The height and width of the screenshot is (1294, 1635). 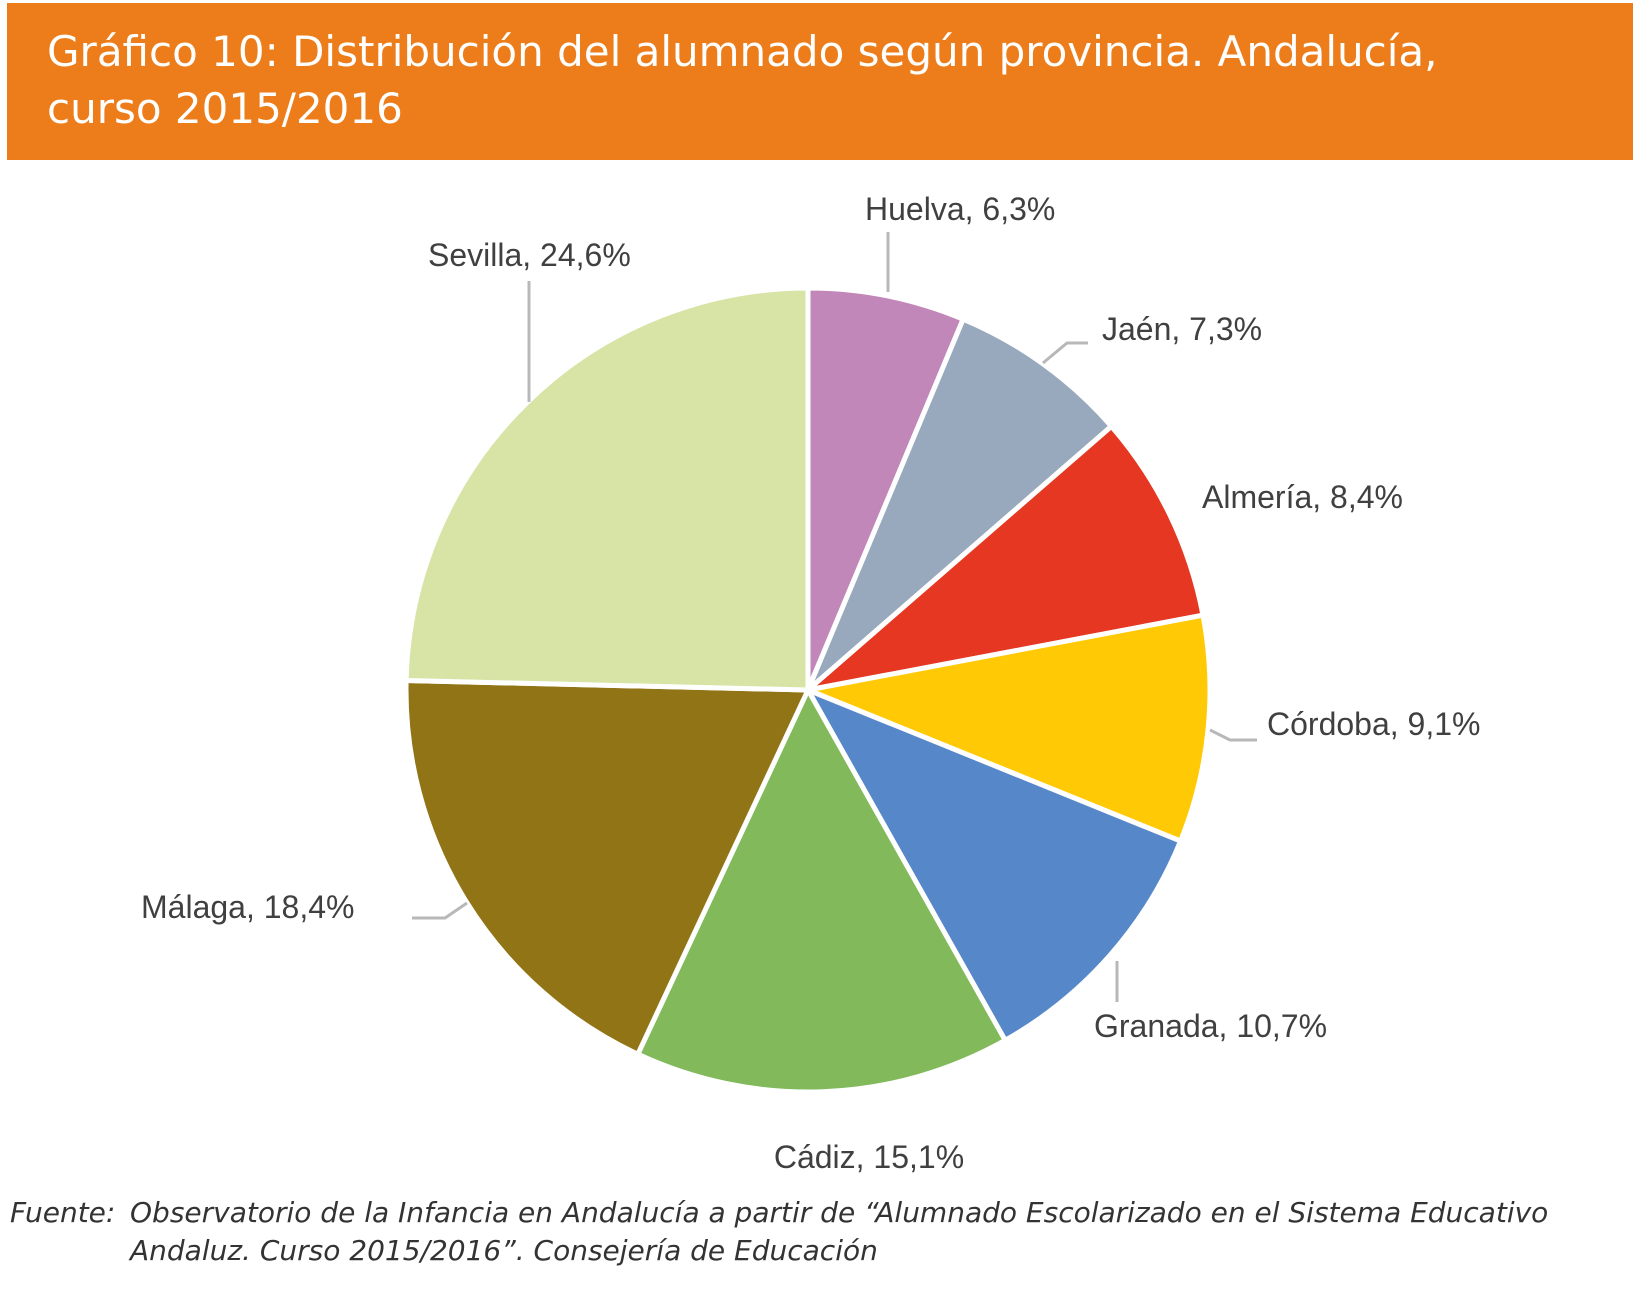 What do you see at coordinates (225, 108) in the screenshot?
I see `chart-title-line-2: curso 2015/2016` at bounding box center [225, 108].